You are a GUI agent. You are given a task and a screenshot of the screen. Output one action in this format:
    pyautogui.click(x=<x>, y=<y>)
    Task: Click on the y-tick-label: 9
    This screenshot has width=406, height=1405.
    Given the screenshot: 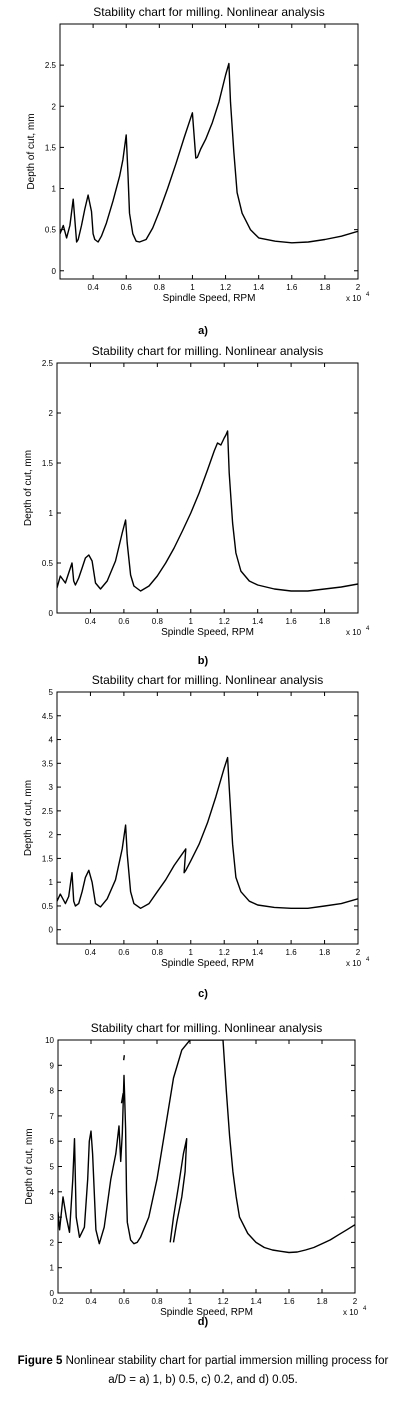 What is the action you would take?
    pyautogui.click(x=52, y=1065)
    